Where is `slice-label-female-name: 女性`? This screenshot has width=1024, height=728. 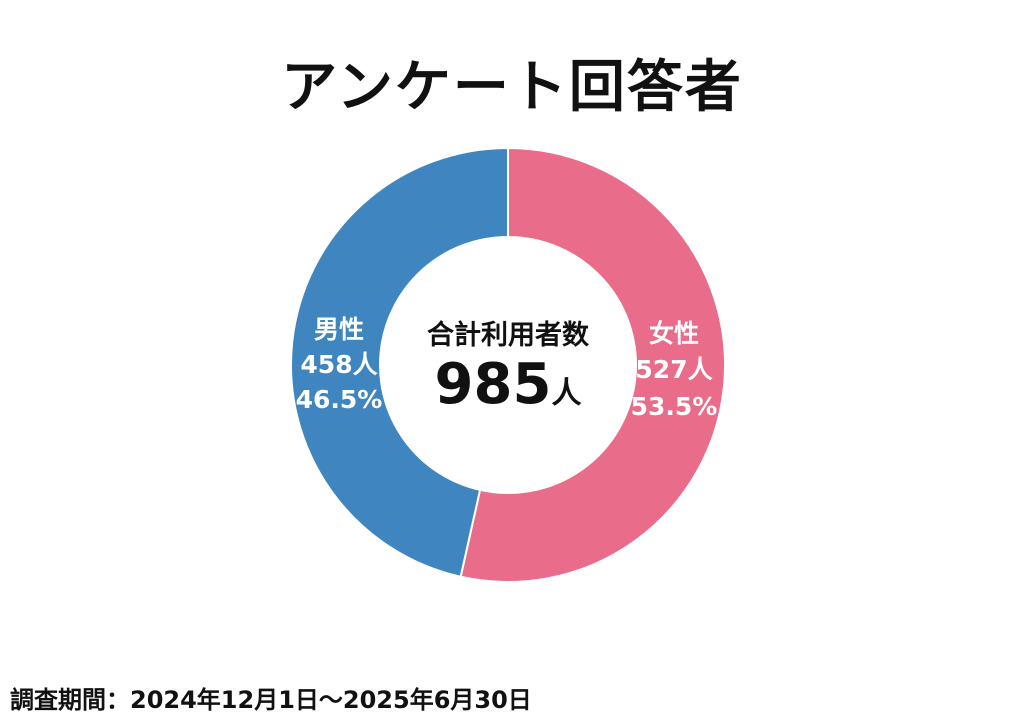
slice-label-female-name: 女性 is located at coordinates (674, 333).